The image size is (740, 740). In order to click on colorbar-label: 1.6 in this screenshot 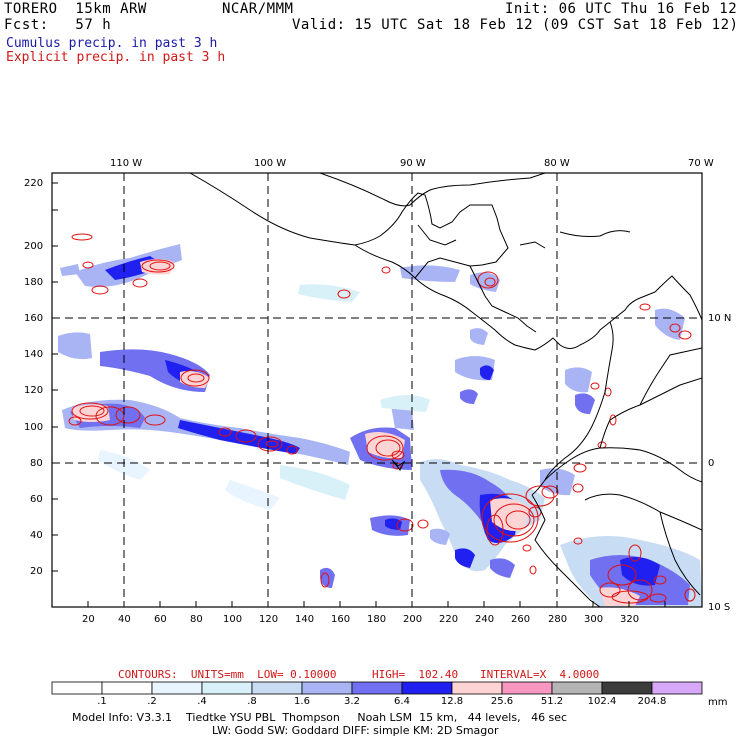, I will do `click(302, 701)`.